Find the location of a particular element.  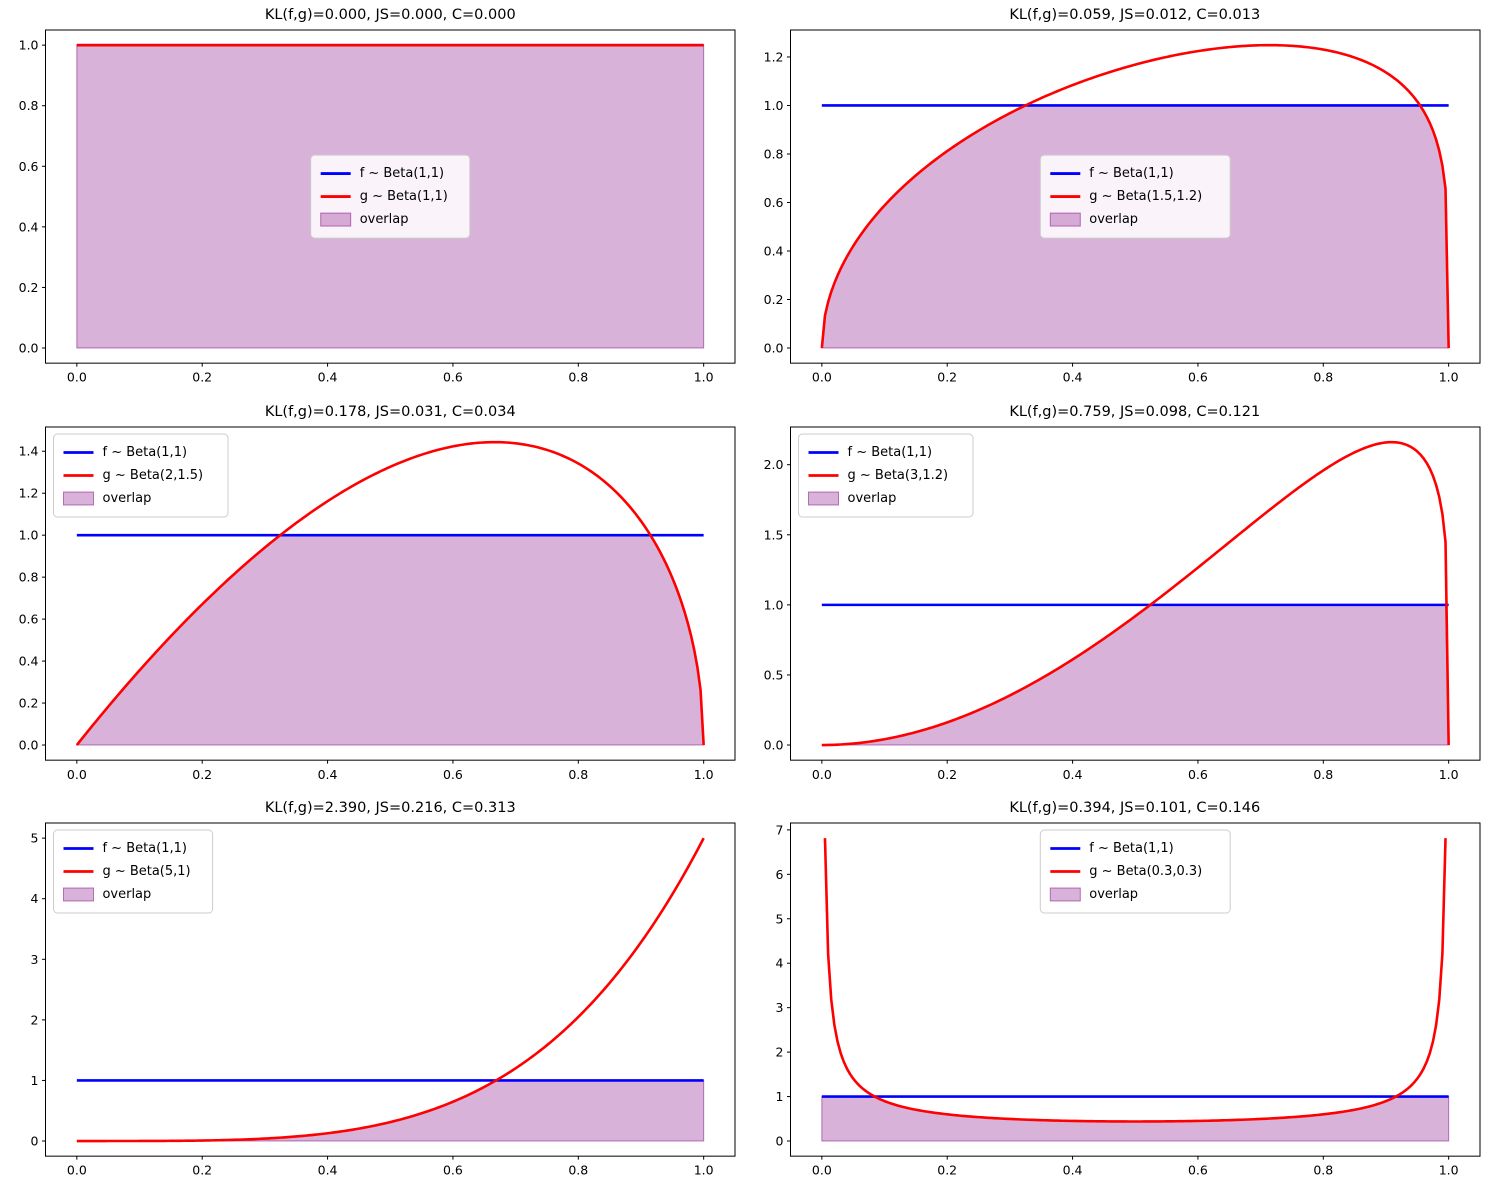

legend: f ~ Beta(1,1) g ~ Beta(5,1) overlap is located at coordinates (133, 871).